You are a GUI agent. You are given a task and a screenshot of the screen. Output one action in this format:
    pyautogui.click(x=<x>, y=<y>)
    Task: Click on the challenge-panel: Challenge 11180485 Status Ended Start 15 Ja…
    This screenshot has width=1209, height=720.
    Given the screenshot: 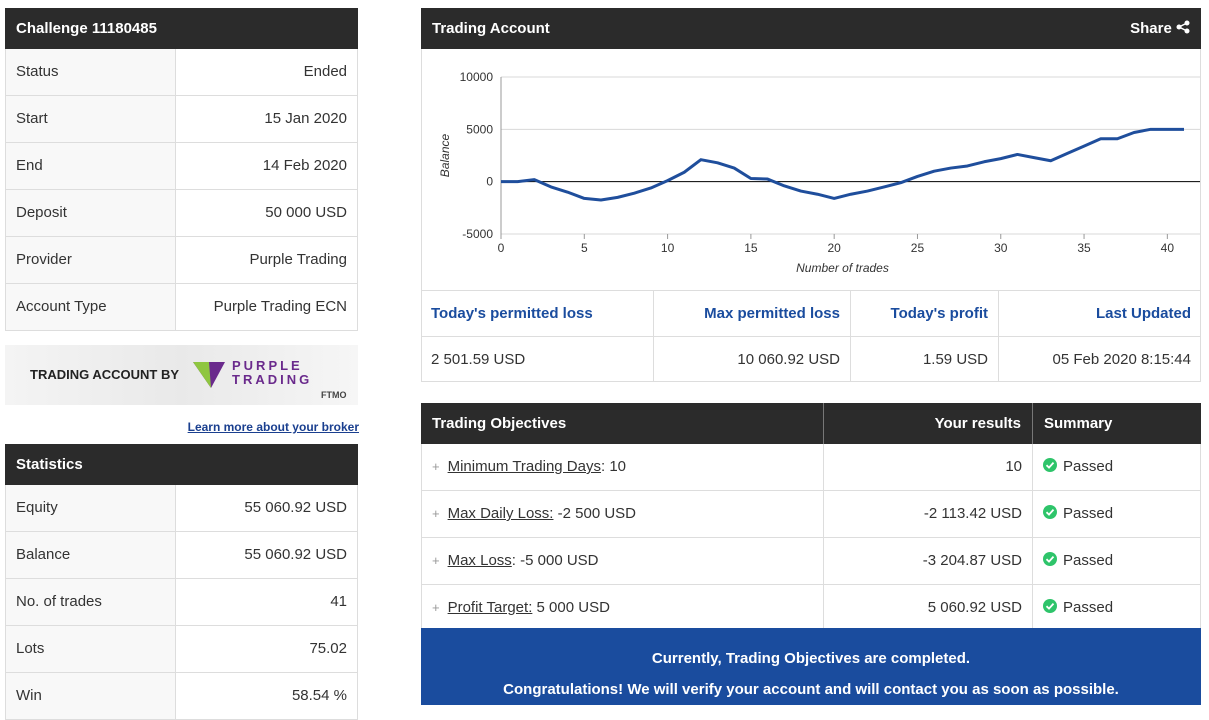 What is the action you would take?
    pyautogui.click(x=181, y=169)
    